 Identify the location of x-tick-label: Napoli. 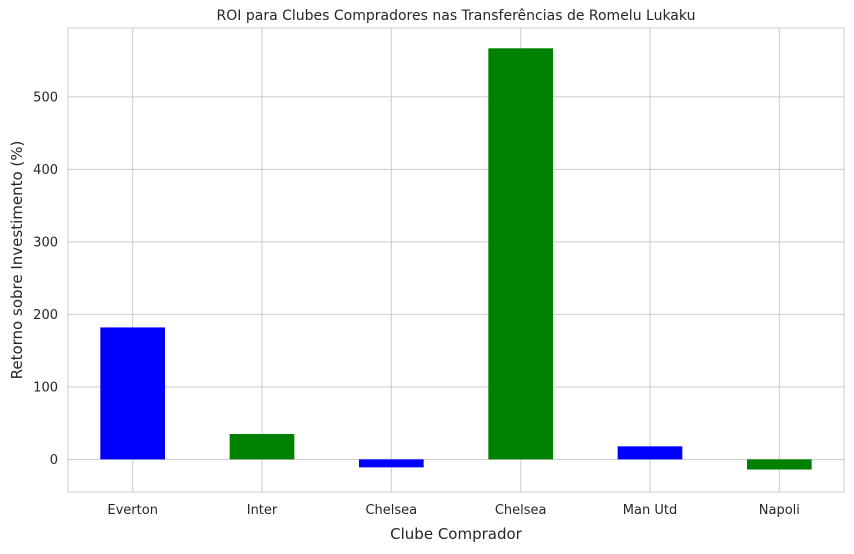
(779, 510).